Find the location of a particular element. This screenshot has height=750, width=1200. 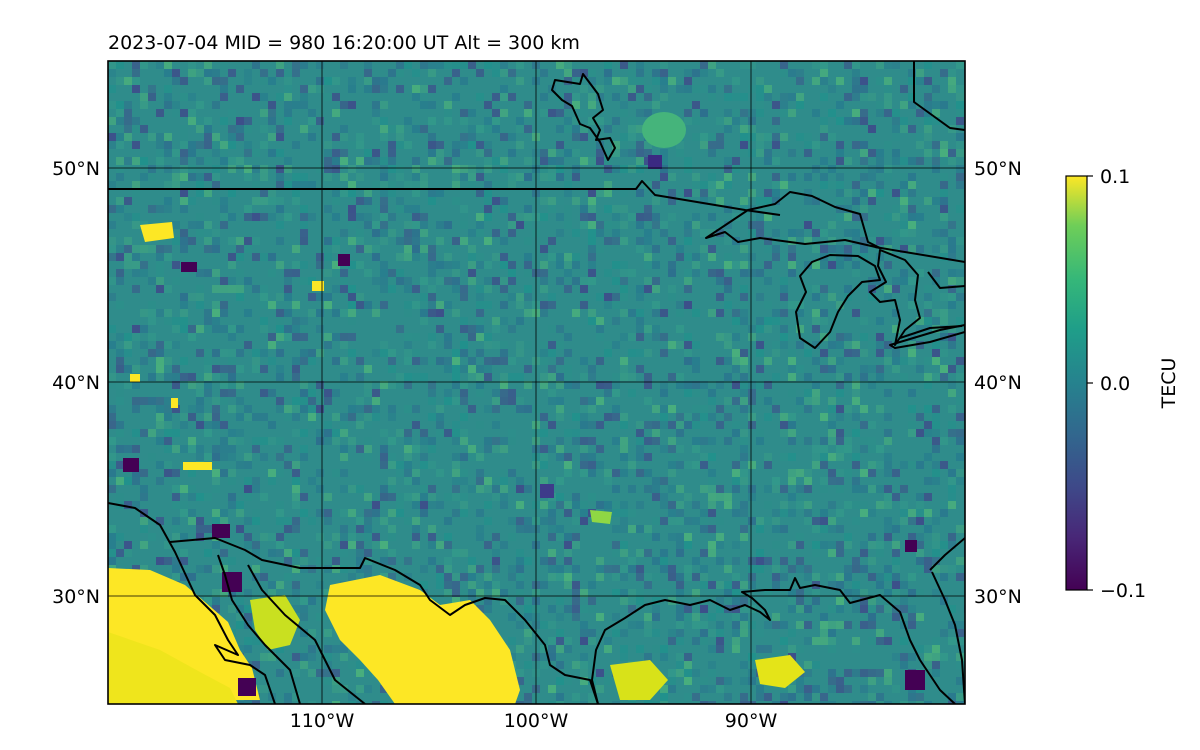

lat-label-50: 50°N is located at coordinates (76, 169).